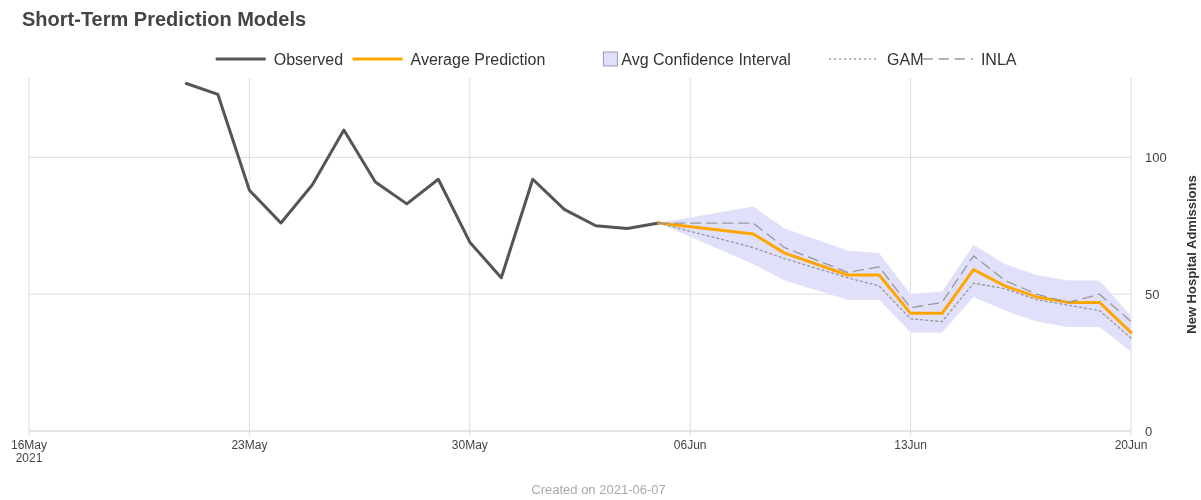  Describe the element at coordinates (29, 451) in the screenshot. I see `x-tick-label: 16May 2021` at that location.